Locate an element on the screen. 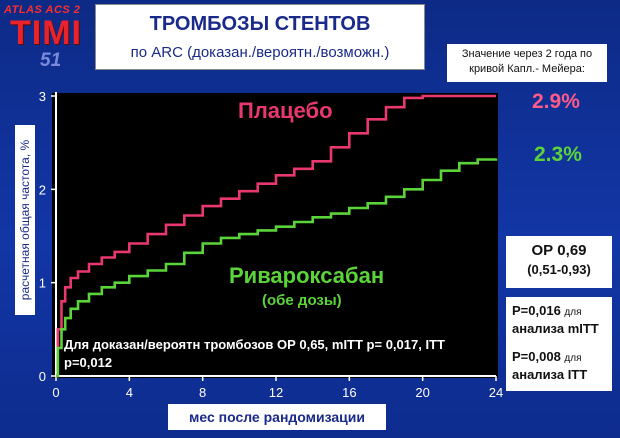  odds-ratio-ci: (0,51-0,93) is located at coordinates (559, 269).